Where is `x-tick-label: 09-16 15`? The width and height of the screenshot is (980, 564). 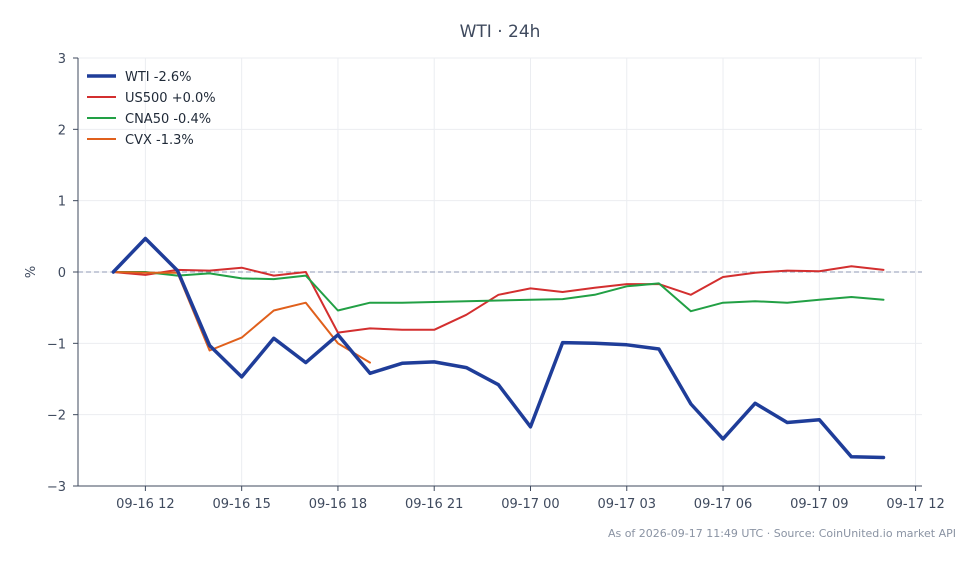 x-tick-label: 09-16 15 is located at coordinates (241, 504).